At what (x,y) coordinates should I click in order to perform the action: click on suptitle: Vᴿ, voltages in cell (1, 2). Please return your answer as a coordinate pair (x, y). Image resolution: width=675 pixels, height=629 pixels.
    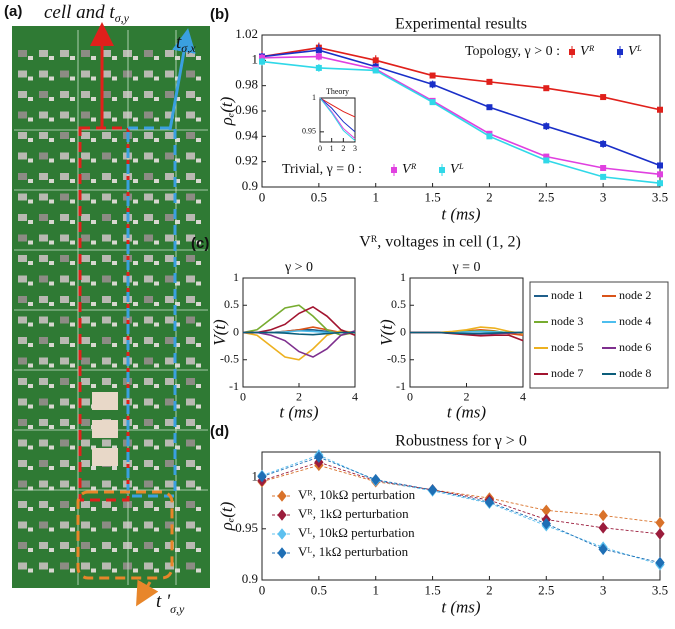
    Looking at the image, I should click on (440, 242).